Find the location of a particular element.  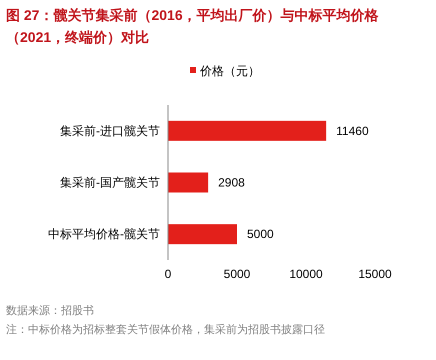

data-label: 5000 is located at coordinates (260, 234).